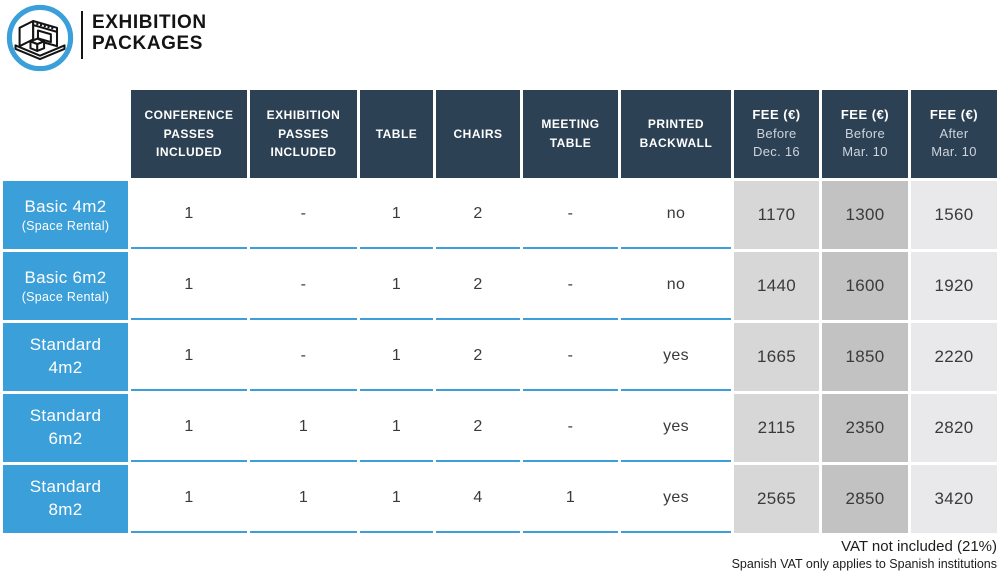  What do you see at coordinates (65, 367) in the screenshot?
I see `row-label-subtitle: 4m2` at bounding box center [65, 367].